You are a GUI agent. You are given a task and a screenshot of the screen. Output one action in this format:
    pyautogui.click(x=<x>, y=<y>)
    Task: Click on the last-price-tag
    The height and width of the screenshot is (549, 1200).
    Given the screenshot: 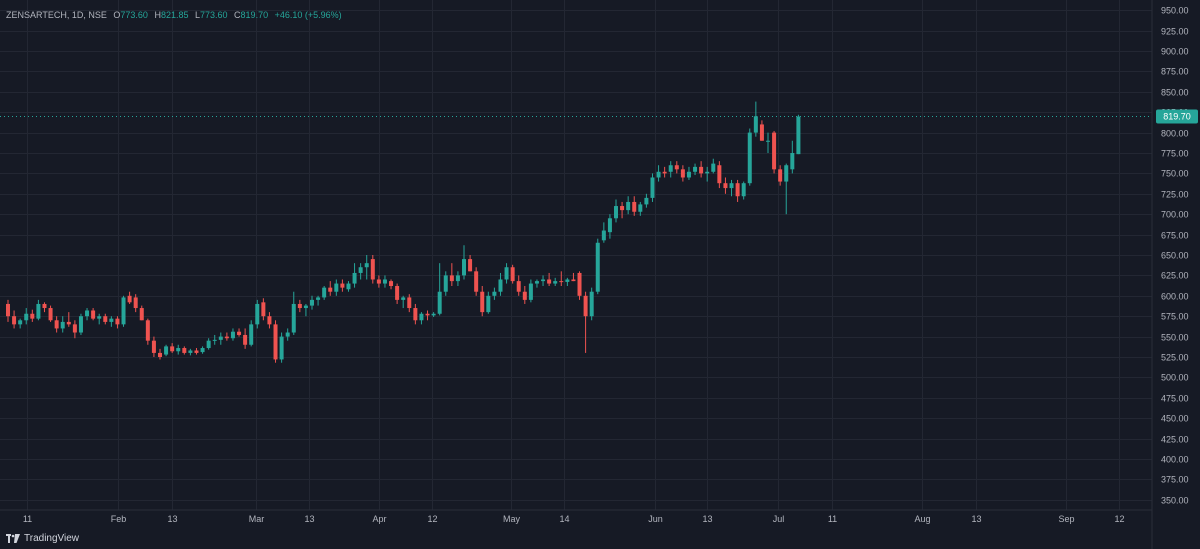 What is the action you would take?
    pyautogui.click(x=1177, y=116)
    